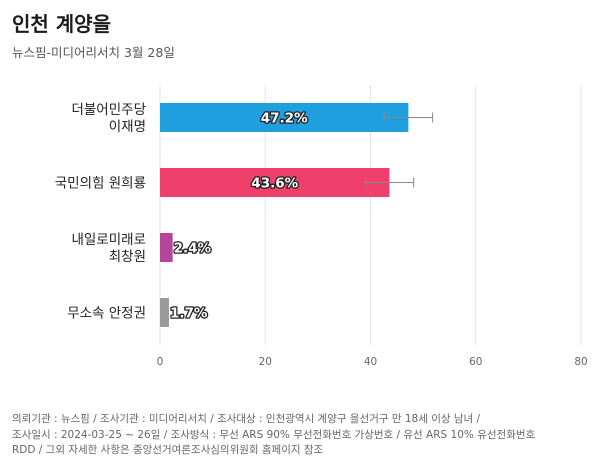 The image size is (612, 475). What do you see at coordinates (265, 362) in the screenshot?
I see `x-tick-label: 20` at bounding box center [265, 362].